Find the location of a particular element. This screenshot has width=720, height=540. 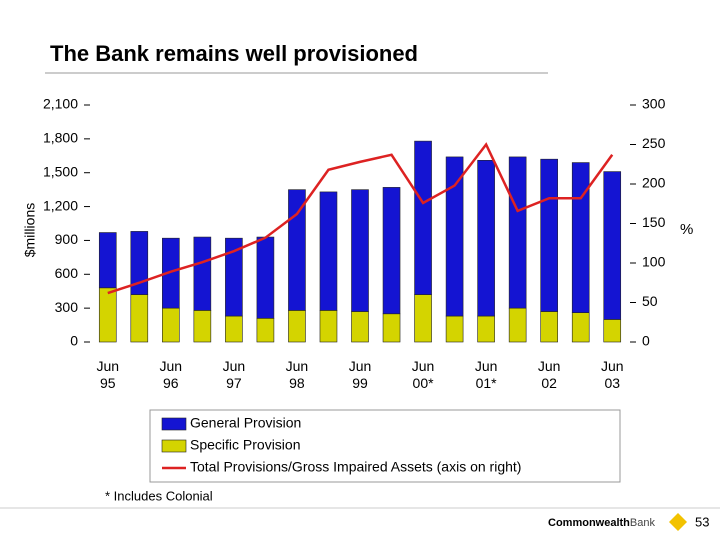

x-tick-label: Jun 95 is located at coordinates (108, 374).